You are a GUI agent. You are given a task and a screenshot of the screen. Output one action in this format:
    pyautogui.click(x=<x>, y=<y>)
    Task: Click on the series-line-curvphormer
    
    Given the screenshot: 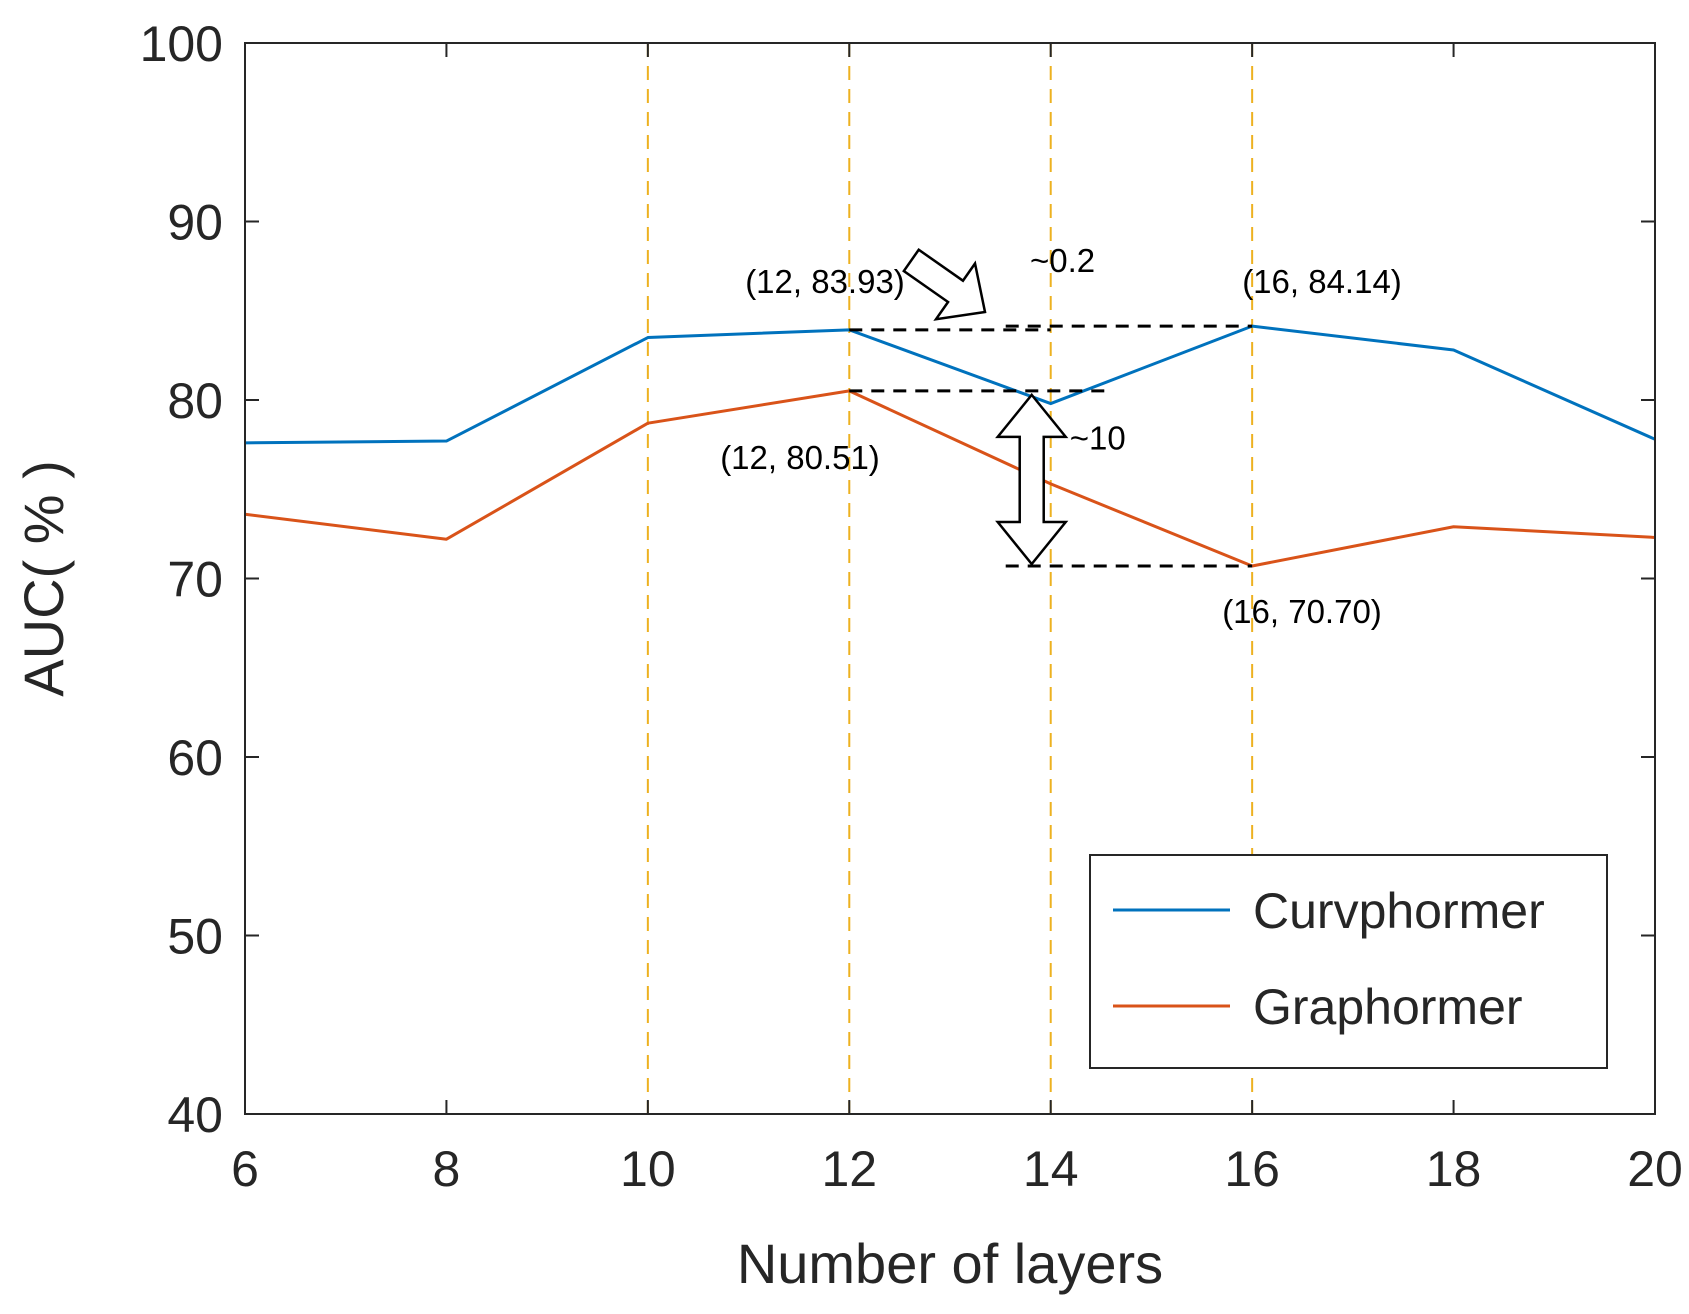 What is the action you would take?
    pyautogui.click(x=950, y=384)
    